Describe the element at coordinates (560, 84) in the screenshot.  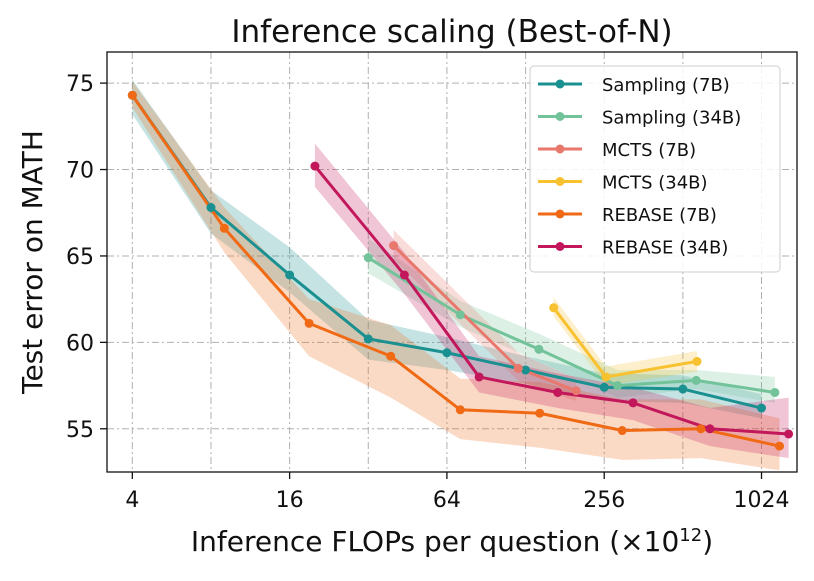
I see `sampling-7b-legend-marker` at that location.